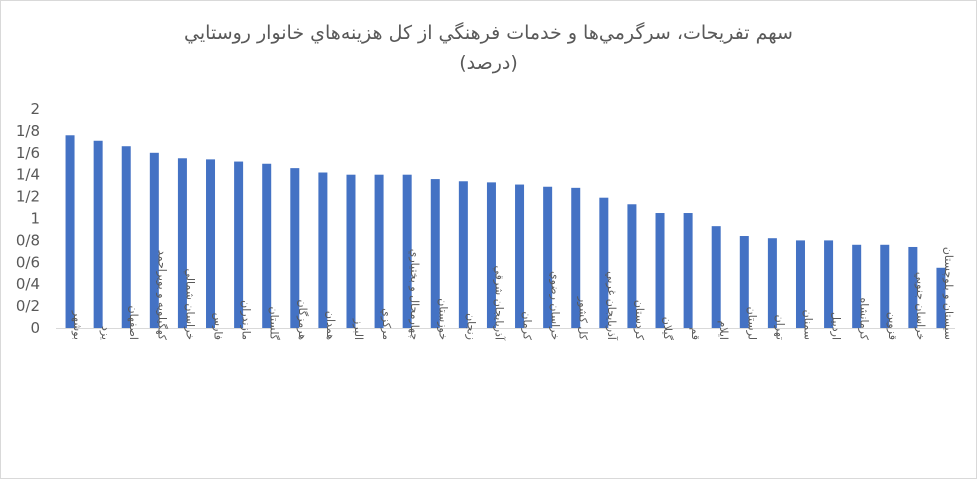  I want to click on x-category-label: چهارمحال و بختياري, so click(414, 294).